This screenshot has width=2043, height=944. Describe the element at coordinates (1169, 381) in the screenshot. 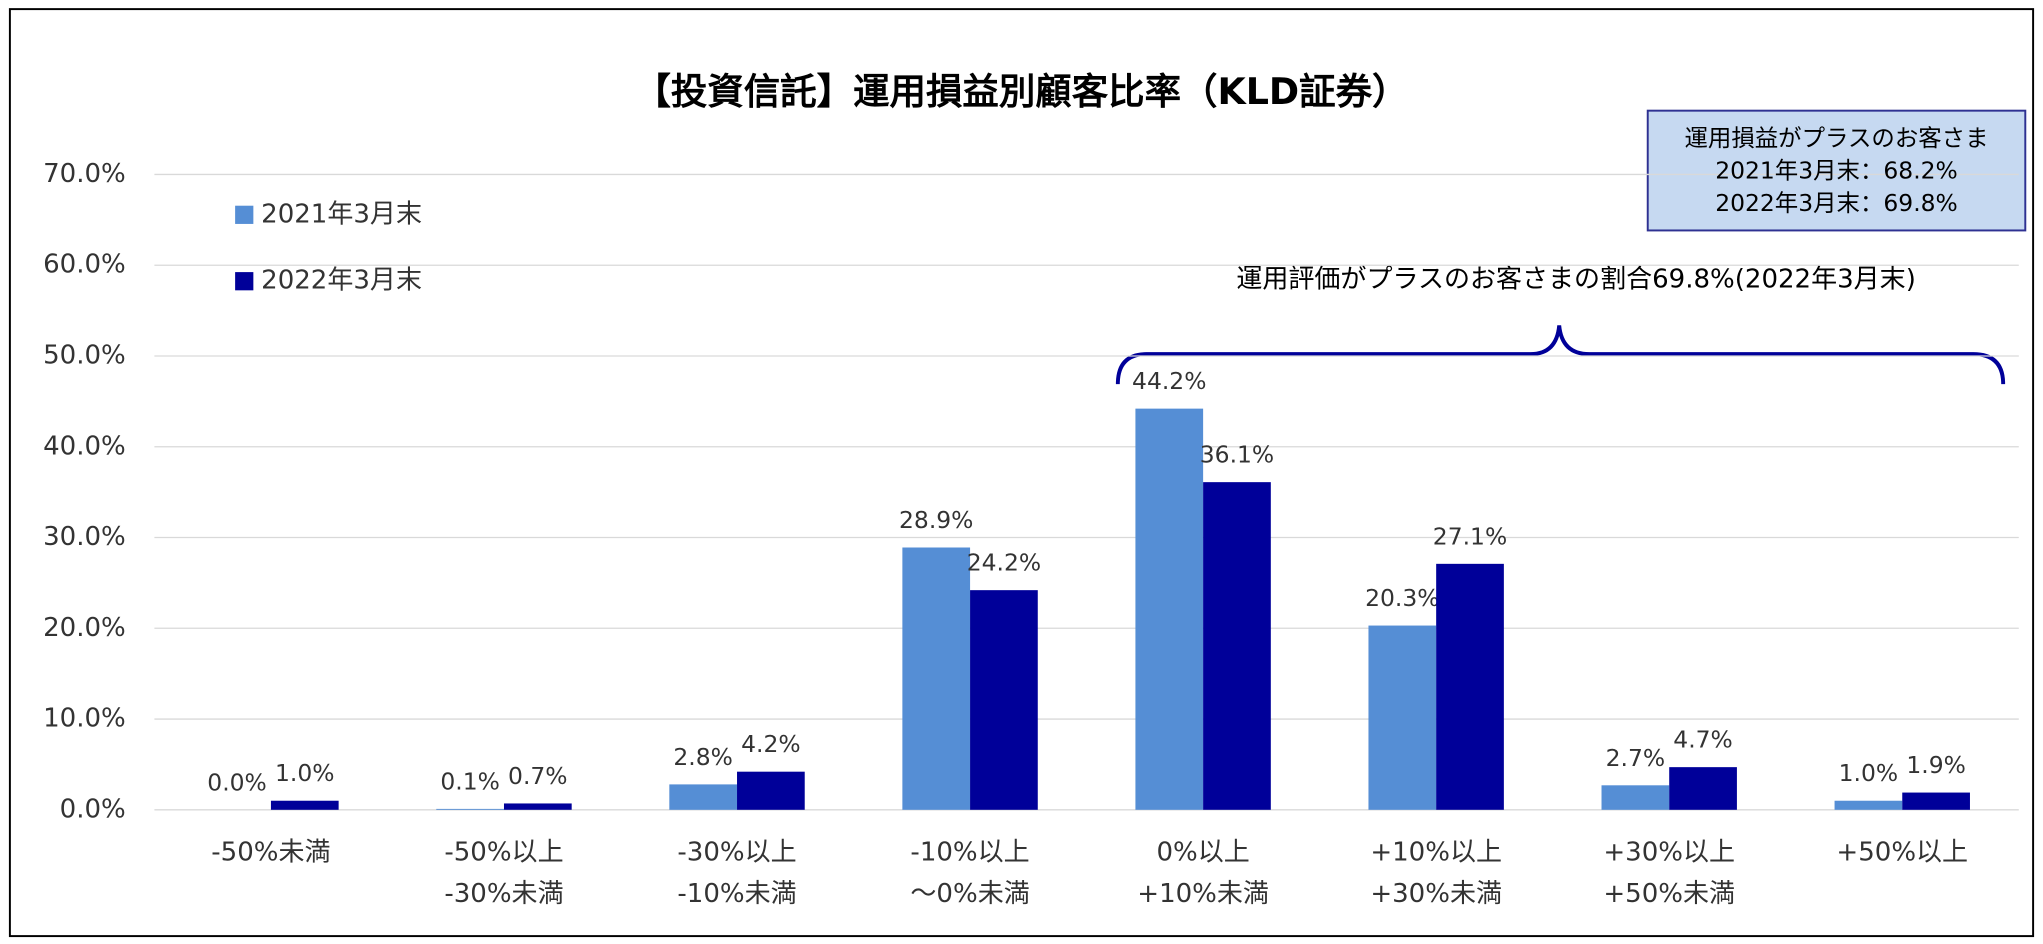

I see `data-label: 44.2%` at that location.